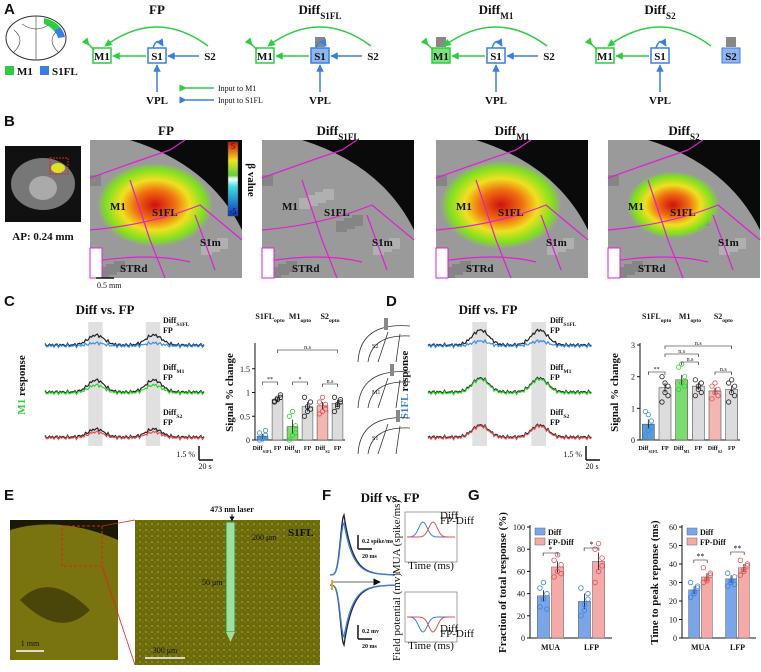  What do you see at coordinates (521, 549) in the screenshot?
I see `y-tick-label: 80` at bounding box center [521, 549].